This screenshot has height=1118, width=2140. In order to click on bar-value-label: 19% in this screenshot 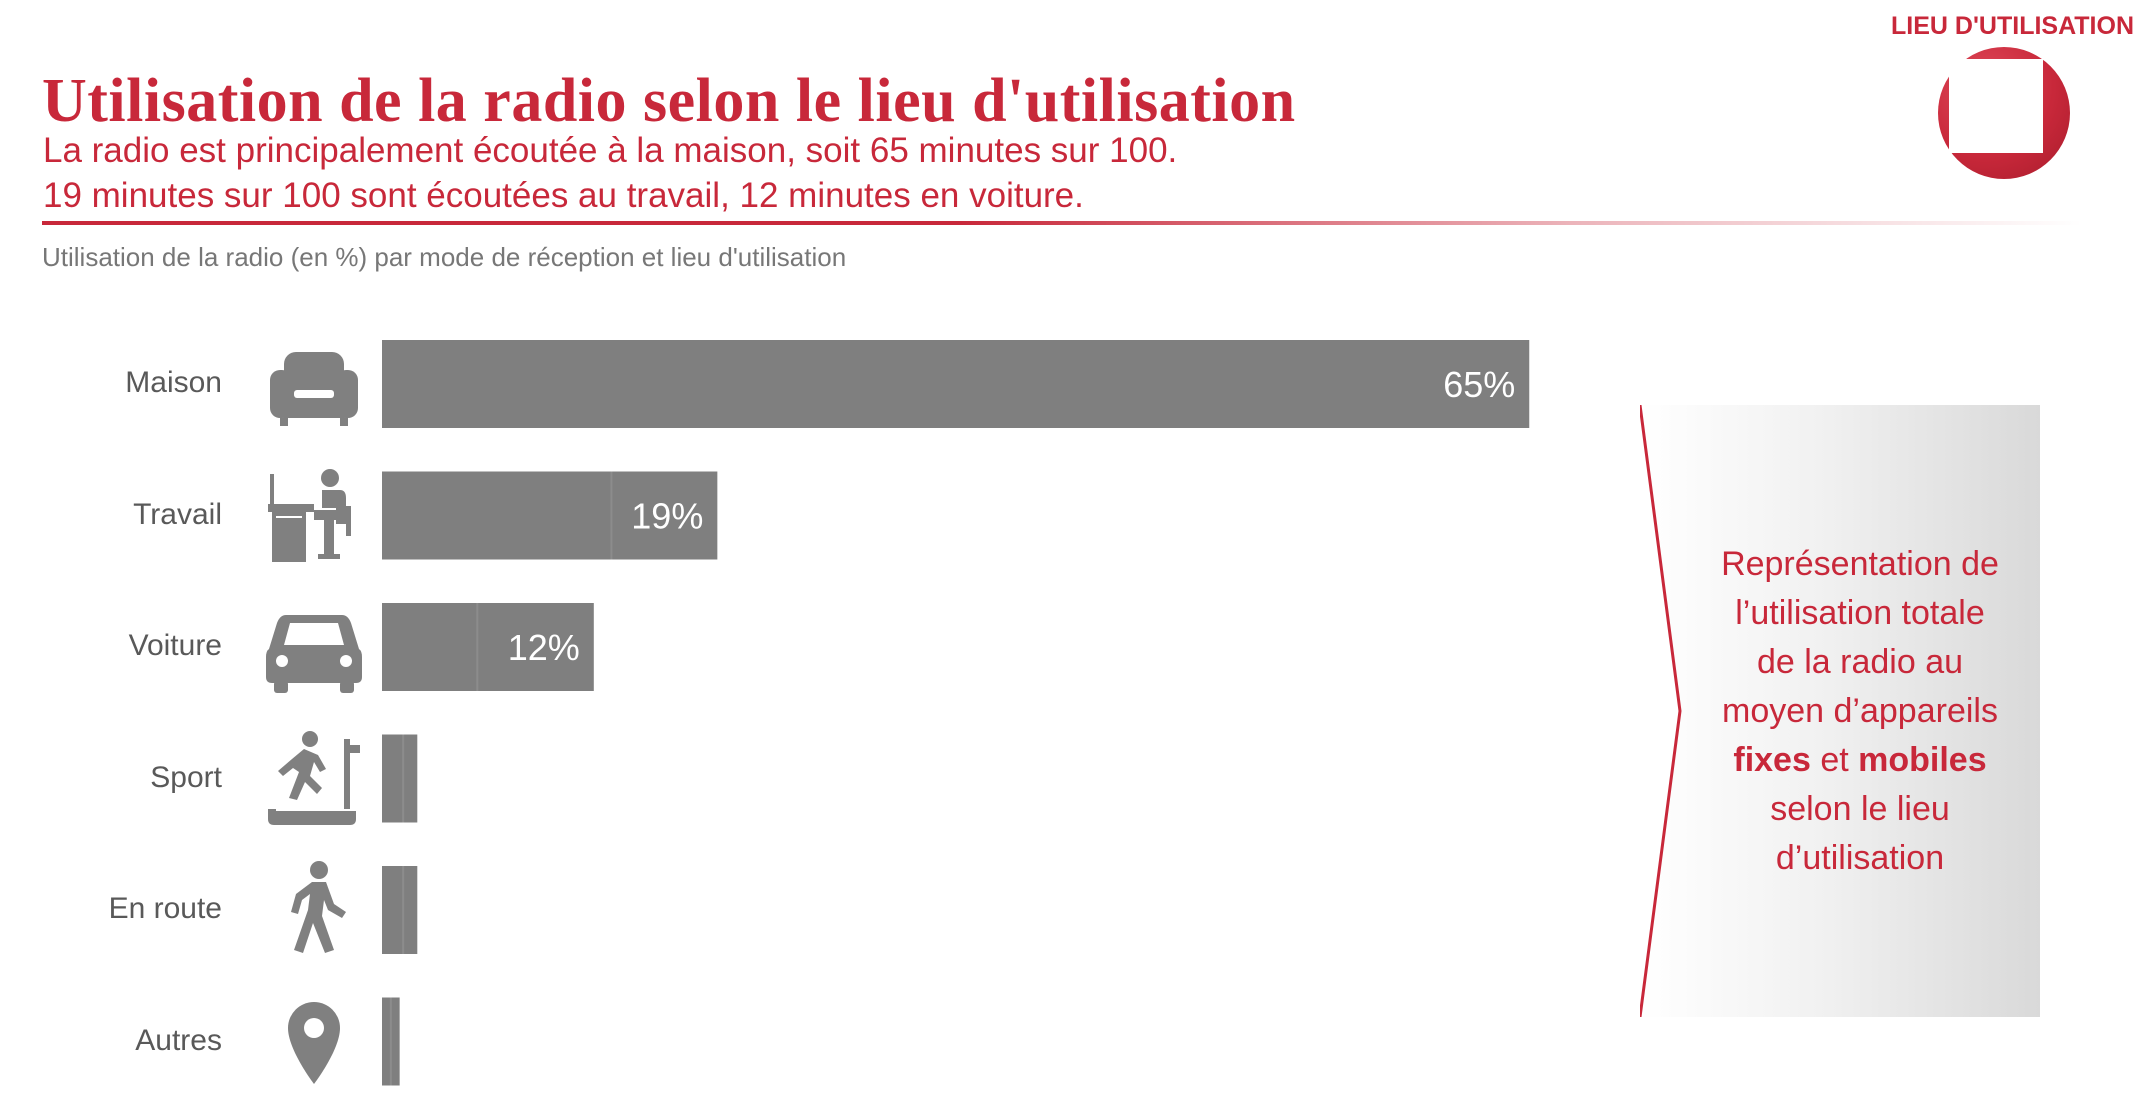, I will do `click(667, 516)`.